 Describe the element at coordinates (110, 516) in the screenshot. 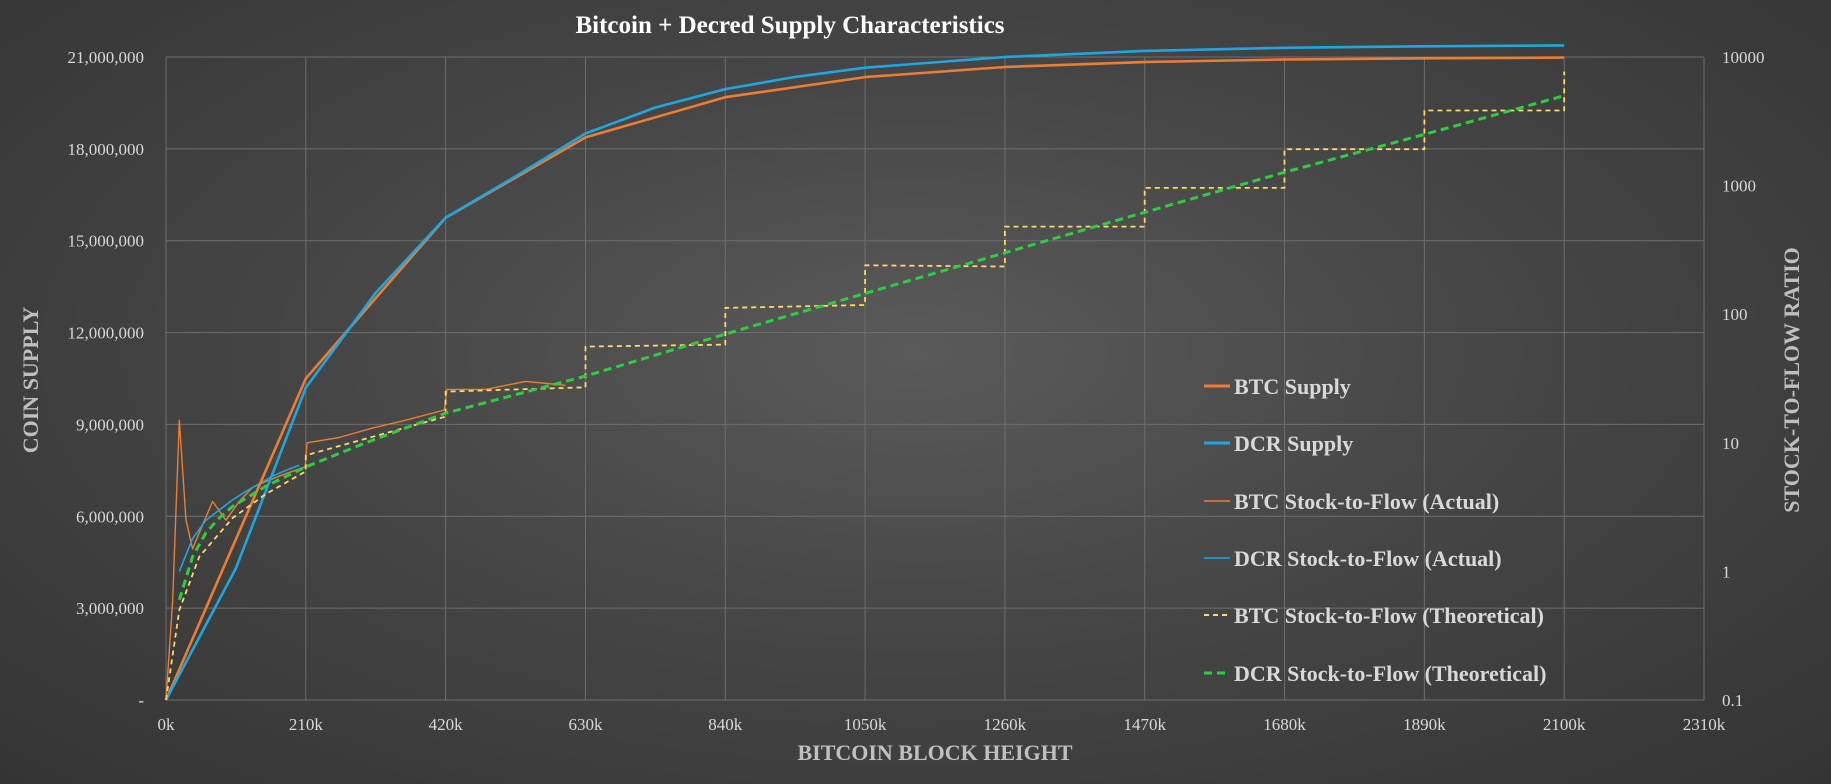

I see `y-tick-label: 6,000,000` at that location.